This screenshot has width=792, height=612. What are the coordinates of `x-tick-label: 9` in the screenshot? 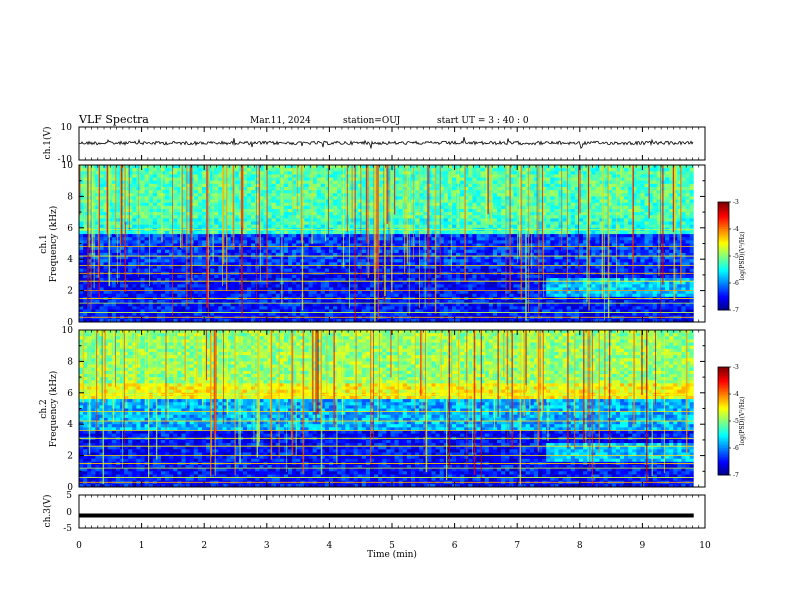 It's located at (643, 546).